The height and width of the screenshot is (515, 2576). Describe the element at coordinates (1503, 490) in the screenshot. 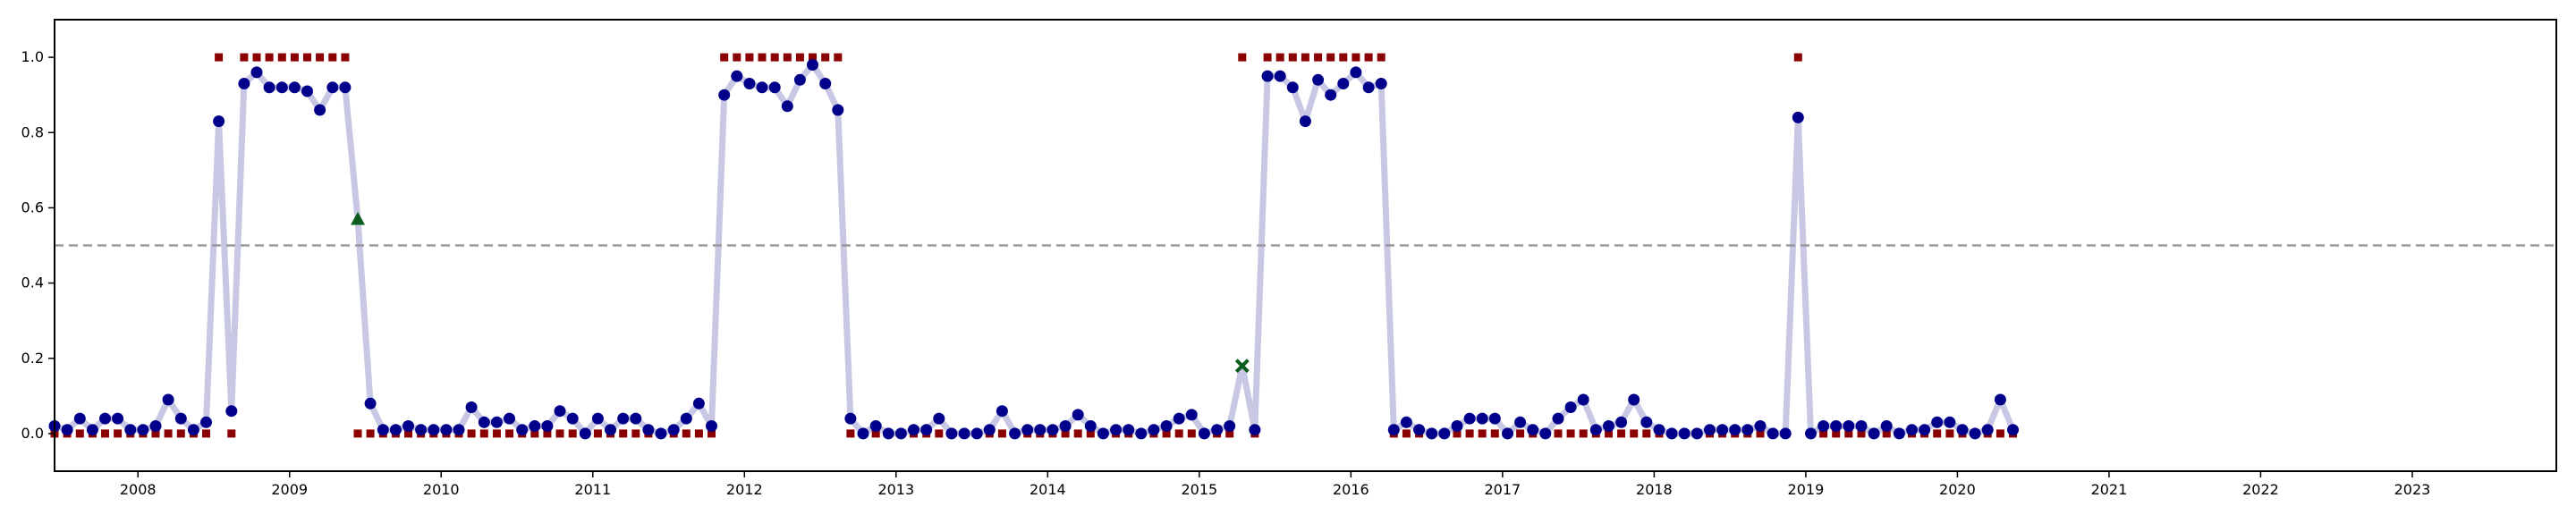

I see `x-tick-label: 2017` at that location.